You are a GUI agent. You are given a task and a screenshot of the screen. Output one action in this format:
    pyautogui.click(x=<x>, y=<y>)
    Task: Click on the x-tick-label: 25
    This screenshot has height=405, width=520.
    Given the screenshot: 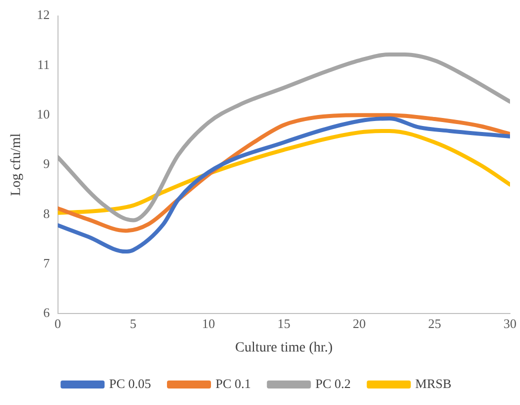 What is the action you would take?
    pyautogui.click(x=435, y=323)
    